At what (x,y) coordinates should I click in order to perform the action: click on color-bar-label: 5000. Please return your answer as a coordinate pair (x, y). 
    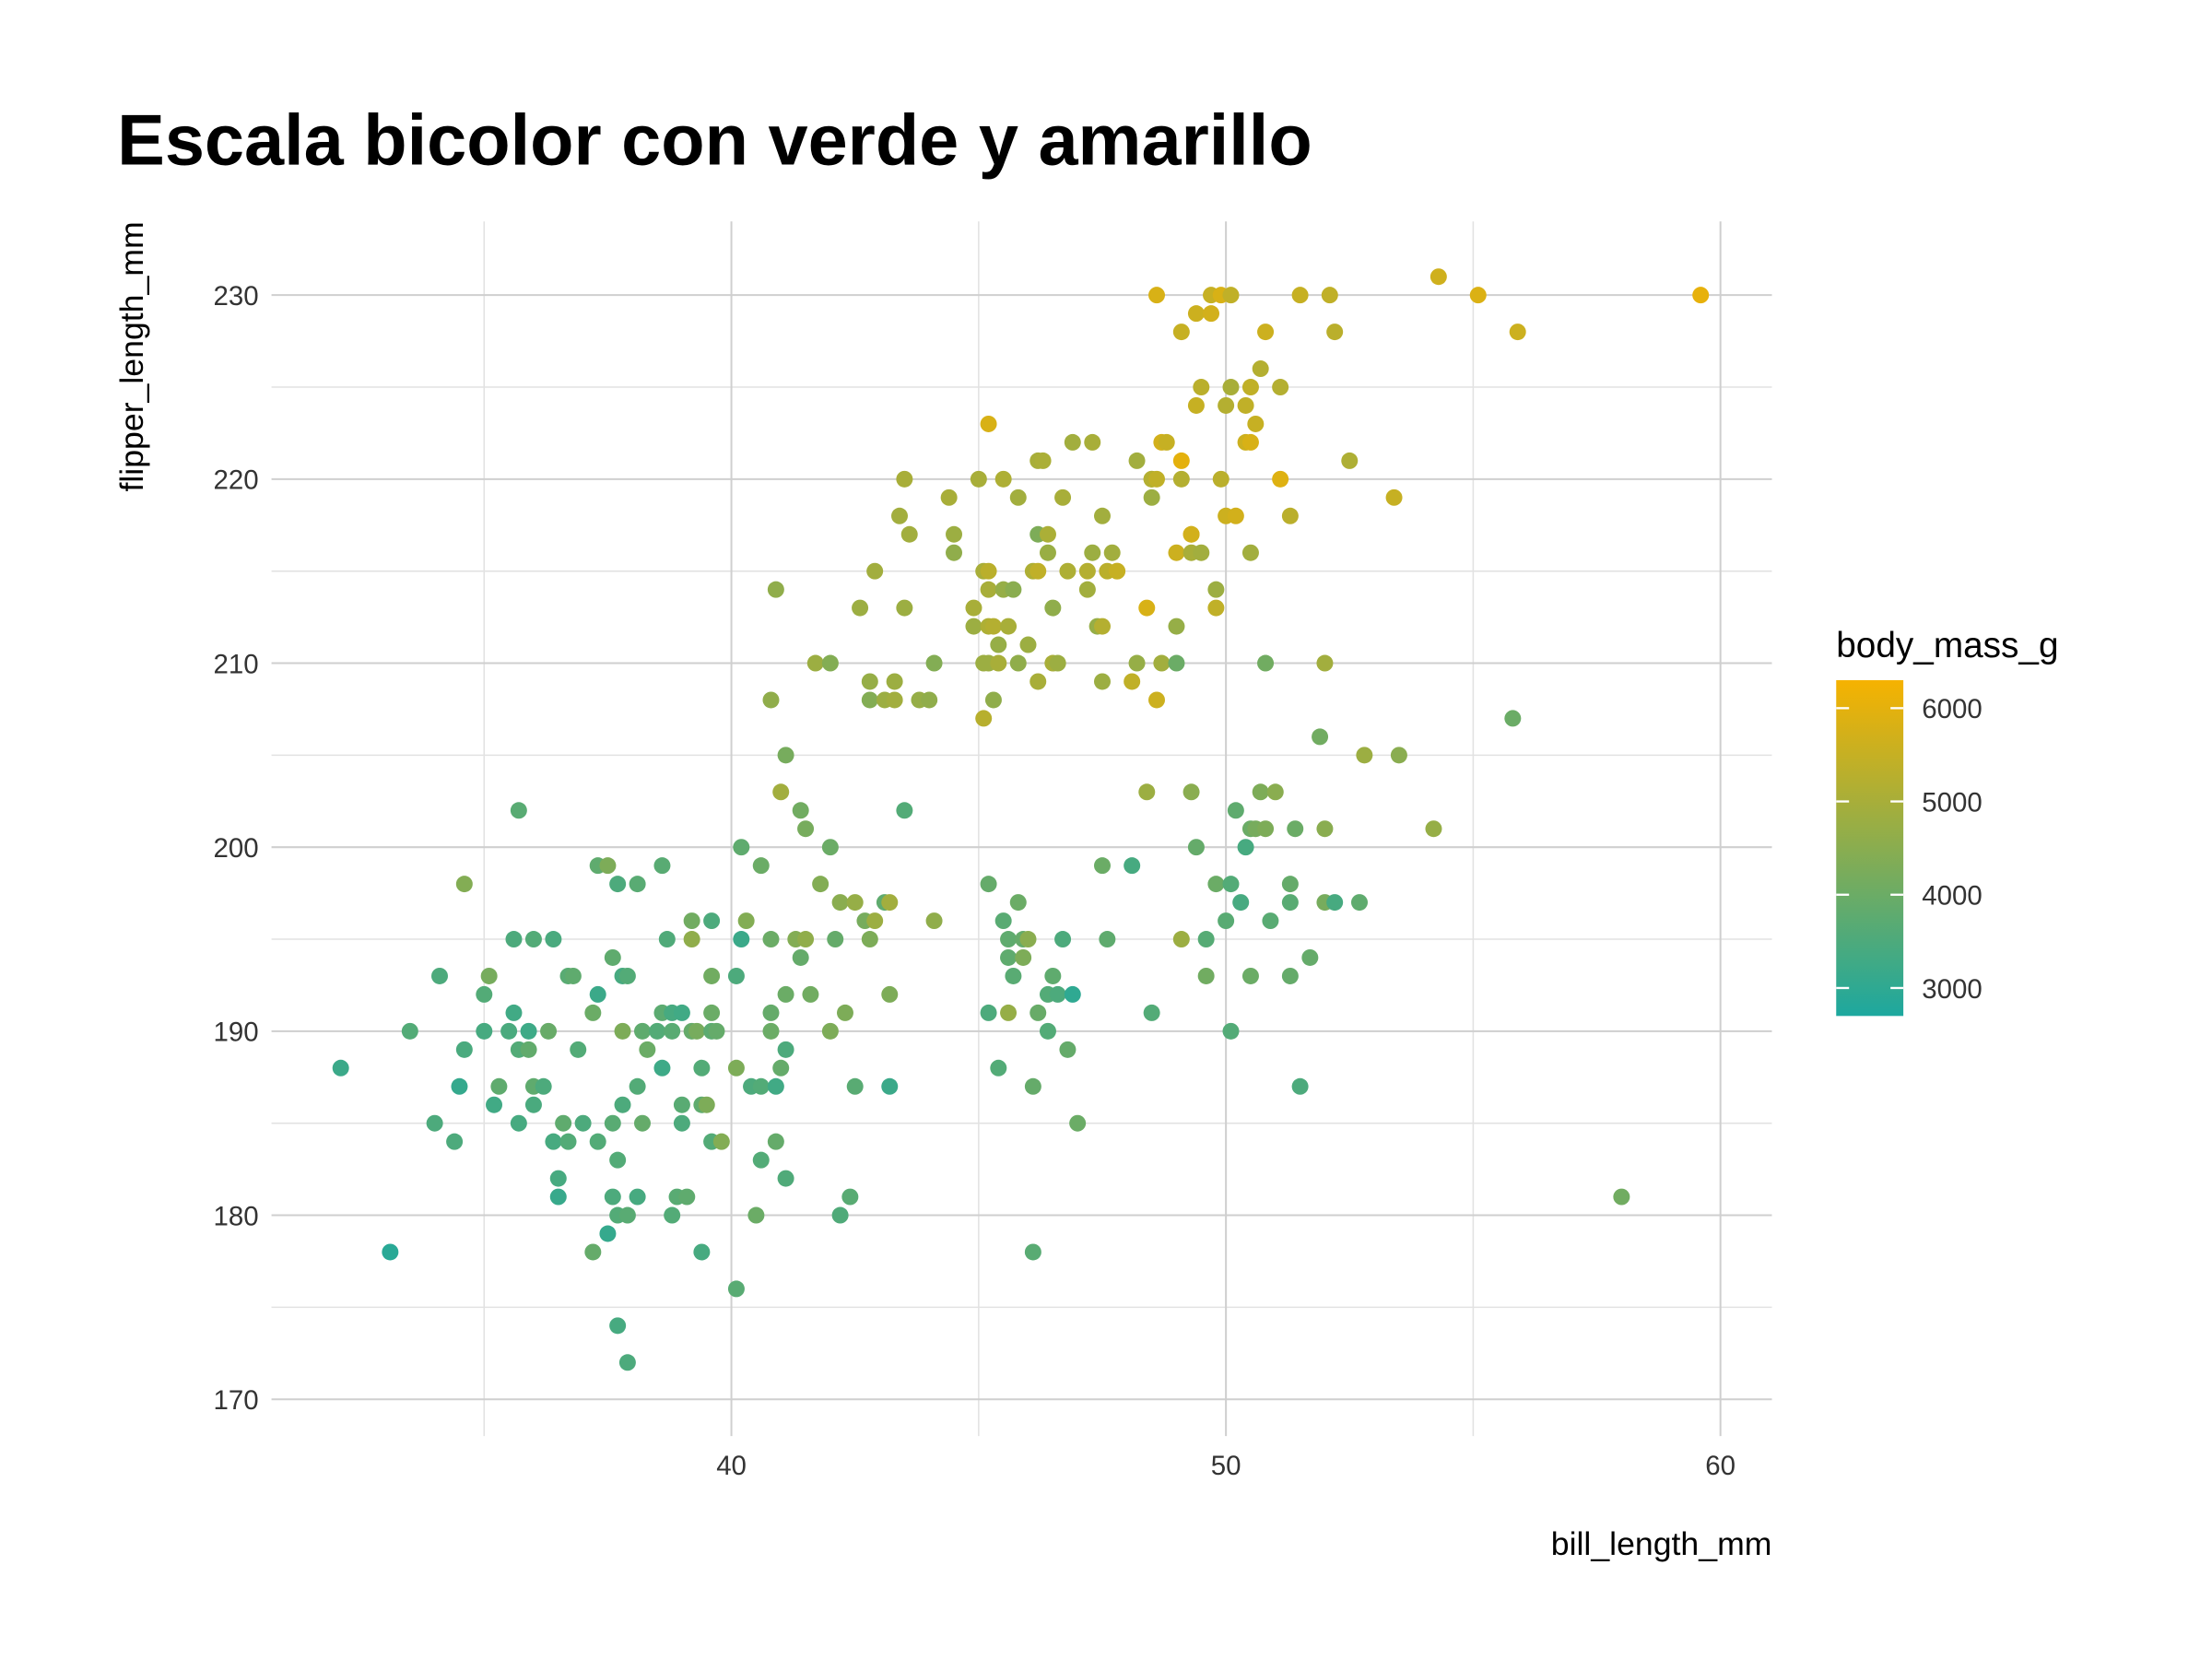
    Looking at the image, I should click on (1952, 802).